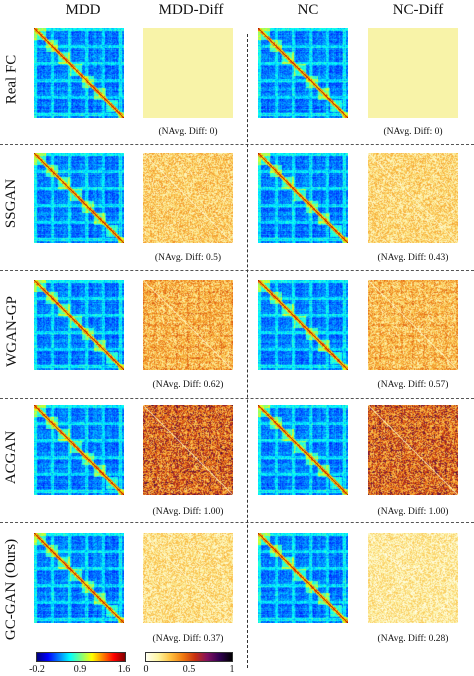  Describe the element at coordinates (413, 639) in the screenshot. I see `nc-diff-caption: (NAvg. Diff: 0.28)` at that location.